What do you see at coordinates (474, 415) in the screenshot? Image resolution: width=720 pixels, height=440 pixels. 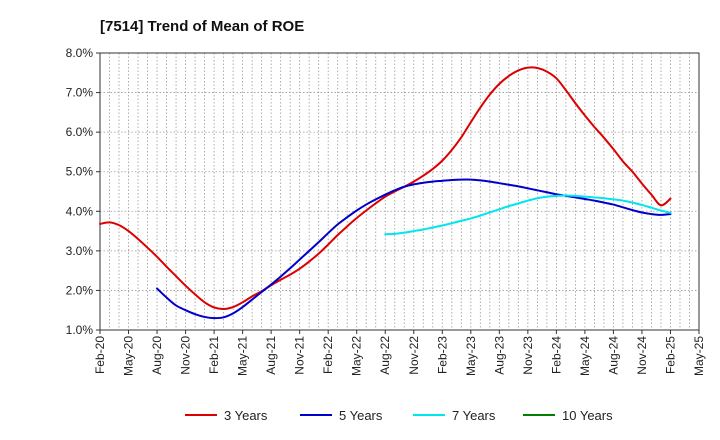 I see `legend-label-7-years: 7 Years` at bounding box center [474, 415].